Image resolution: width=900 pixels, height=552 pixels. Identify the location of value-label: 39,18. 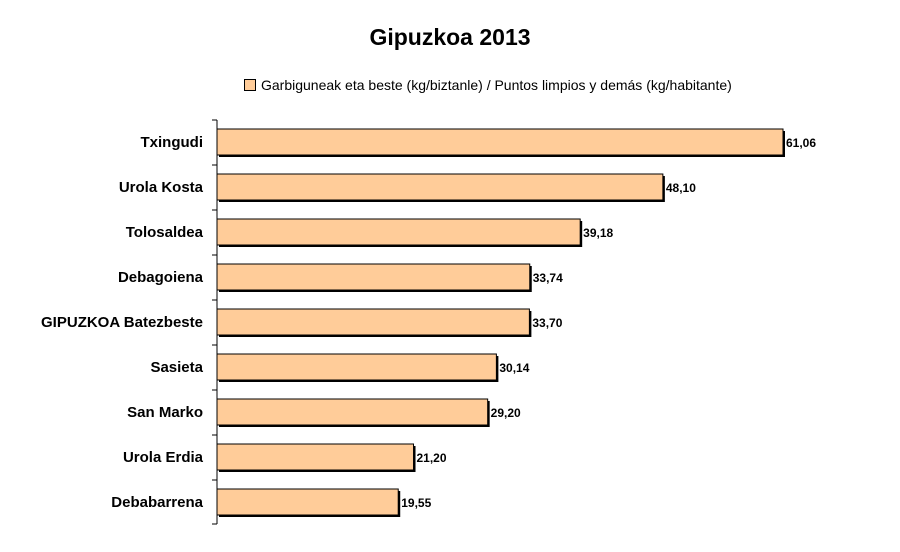
(598, 233).